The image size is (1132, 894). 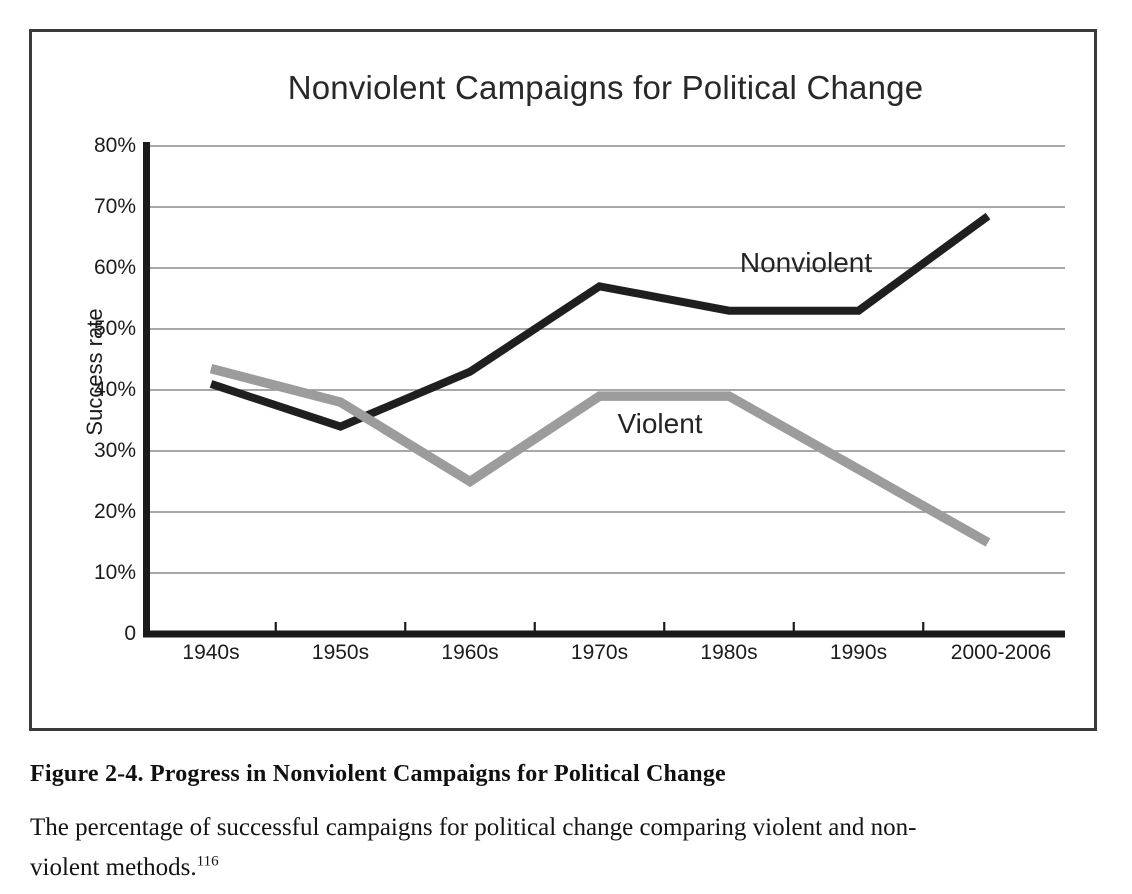 I want to click on x-tick-label: 1990s, so click(x=858, y=652).